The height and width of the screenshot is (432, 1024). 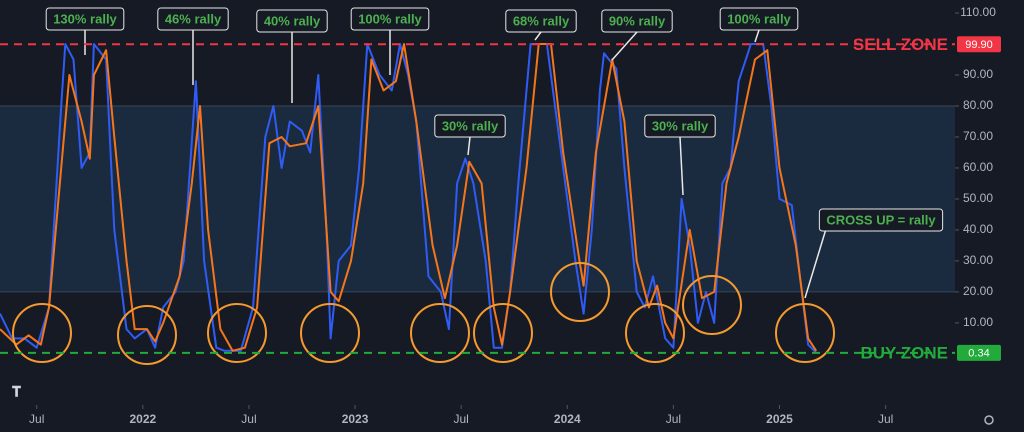 I want to click on annotation: 90% rally, so click(x=637, y=35).